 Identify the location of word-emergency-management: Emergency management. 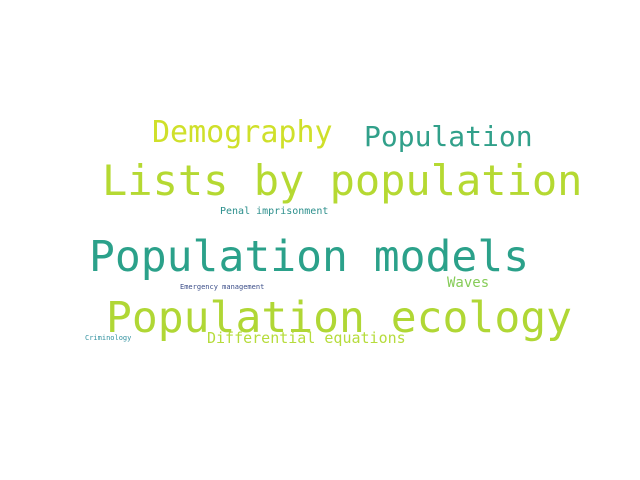
(222, 287).